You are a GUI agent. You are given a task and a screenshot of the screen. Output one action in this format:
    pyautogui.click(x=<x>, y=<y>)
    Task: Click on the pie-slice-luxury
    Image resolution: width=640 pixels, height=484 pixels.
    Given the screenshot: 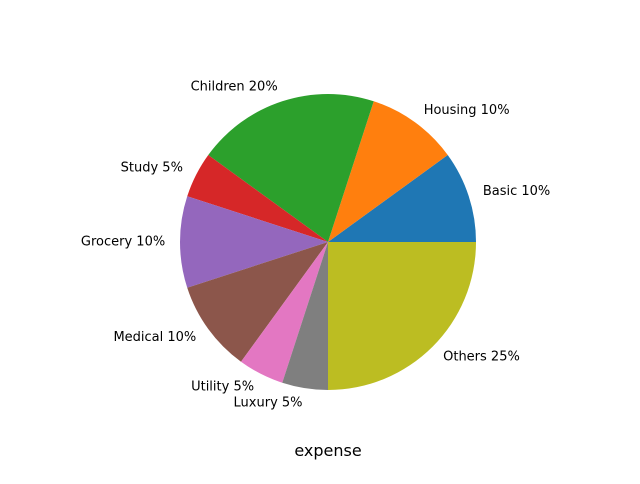 What is the action you would take?
    pyautogui.click(x=305, y=316)
    